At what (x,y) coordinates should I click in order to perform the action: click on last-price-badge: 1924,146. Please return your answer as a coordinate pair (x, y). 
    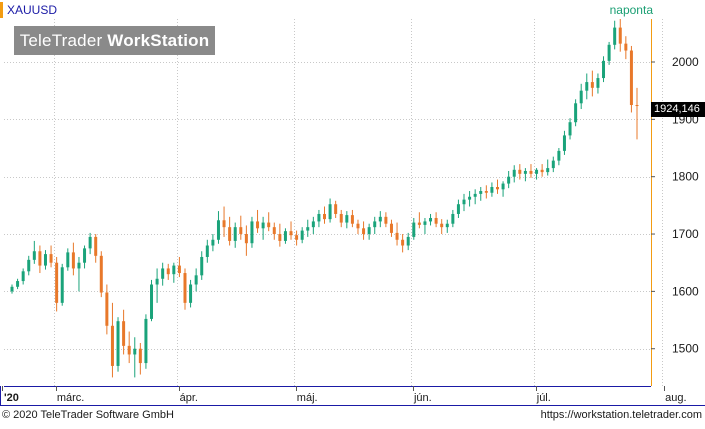
    Looking at the image, I should click on (678, 109).